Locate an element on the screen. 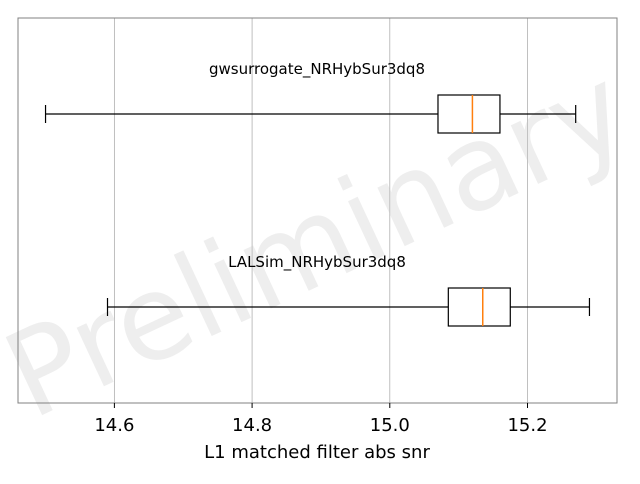  x-tick-label: 14.8 is located at coordinates (252, 425).